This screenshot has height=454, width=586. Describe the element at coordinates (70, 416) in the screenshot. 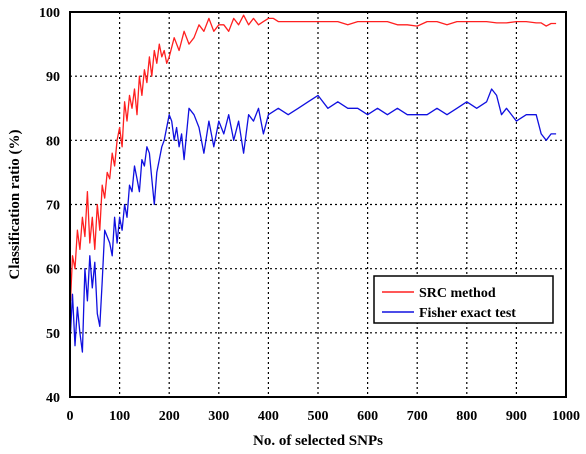

I see `x-tick-label: 0` at that location.